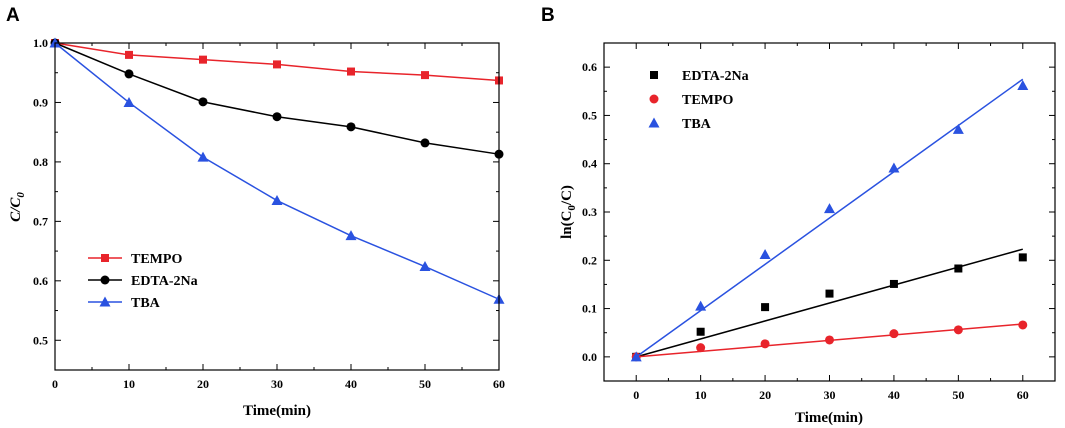 Image resolution: width=1065 pixels, height=428 pixels. I want to click on panel-a-legend: TEMPO EDTA-2Na TBA, so click(143, 281).